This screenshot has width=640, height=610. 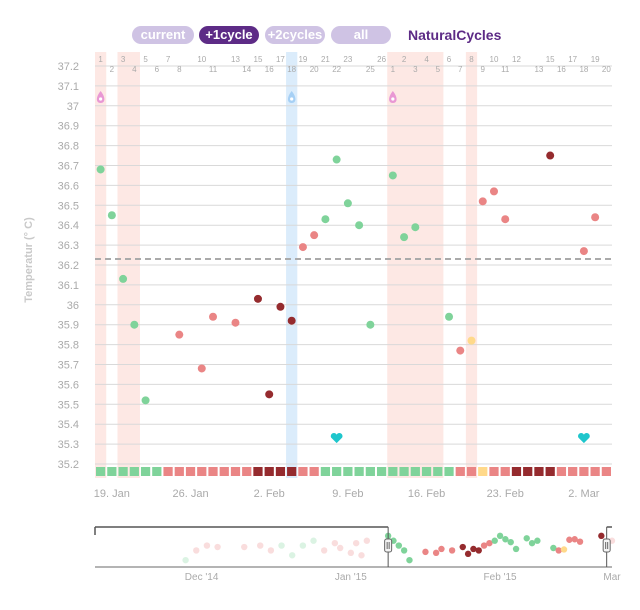 I want to click on y-tick-label: 37.2, so click(x=68, y=67).